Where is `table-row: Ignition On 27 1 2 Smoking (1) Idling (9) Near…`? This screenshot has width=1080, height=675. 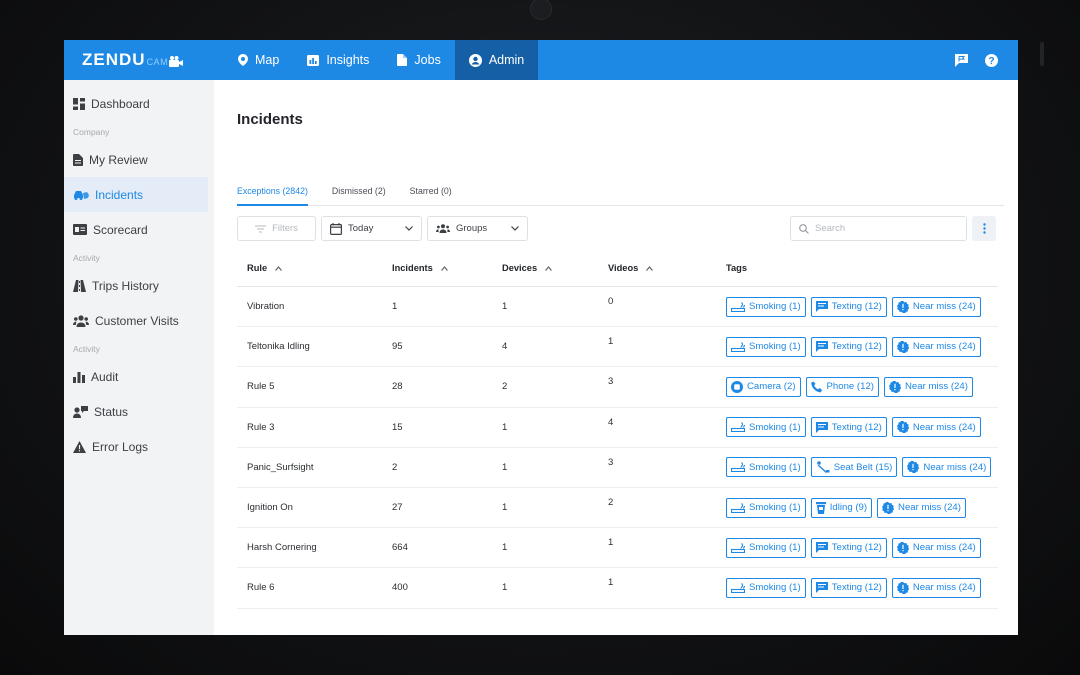 table-row: Ignition On 27 1 2 Smoking (1) Idling (9) Near… is located at coordinates (617, 508).